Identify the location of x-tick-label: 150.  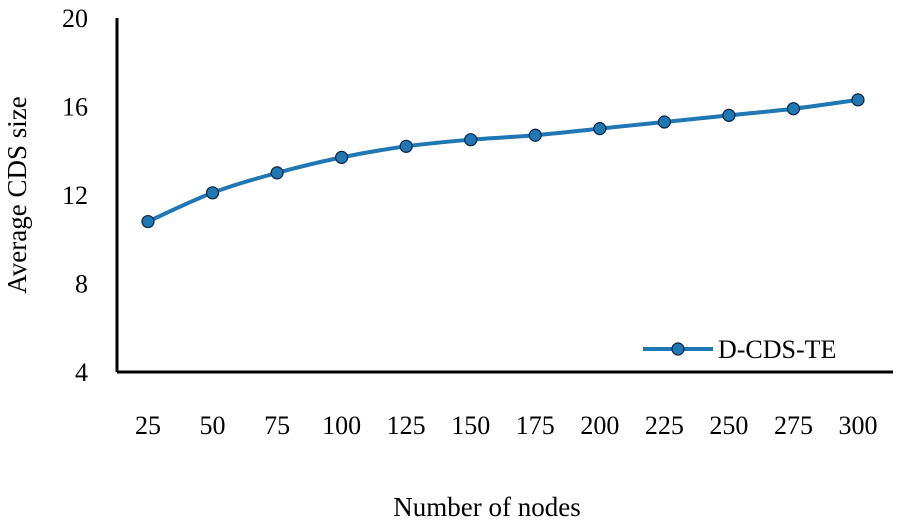
(470, 425).